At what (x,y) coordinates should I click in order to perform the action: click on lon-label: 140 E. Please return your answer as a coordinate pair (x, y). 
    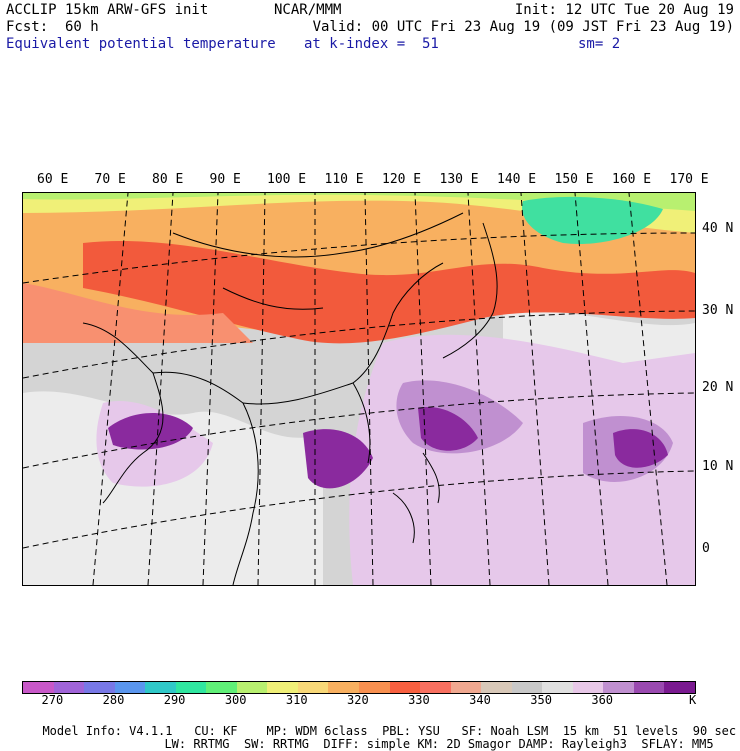
    Looking at the image, I should click on (517, 179).